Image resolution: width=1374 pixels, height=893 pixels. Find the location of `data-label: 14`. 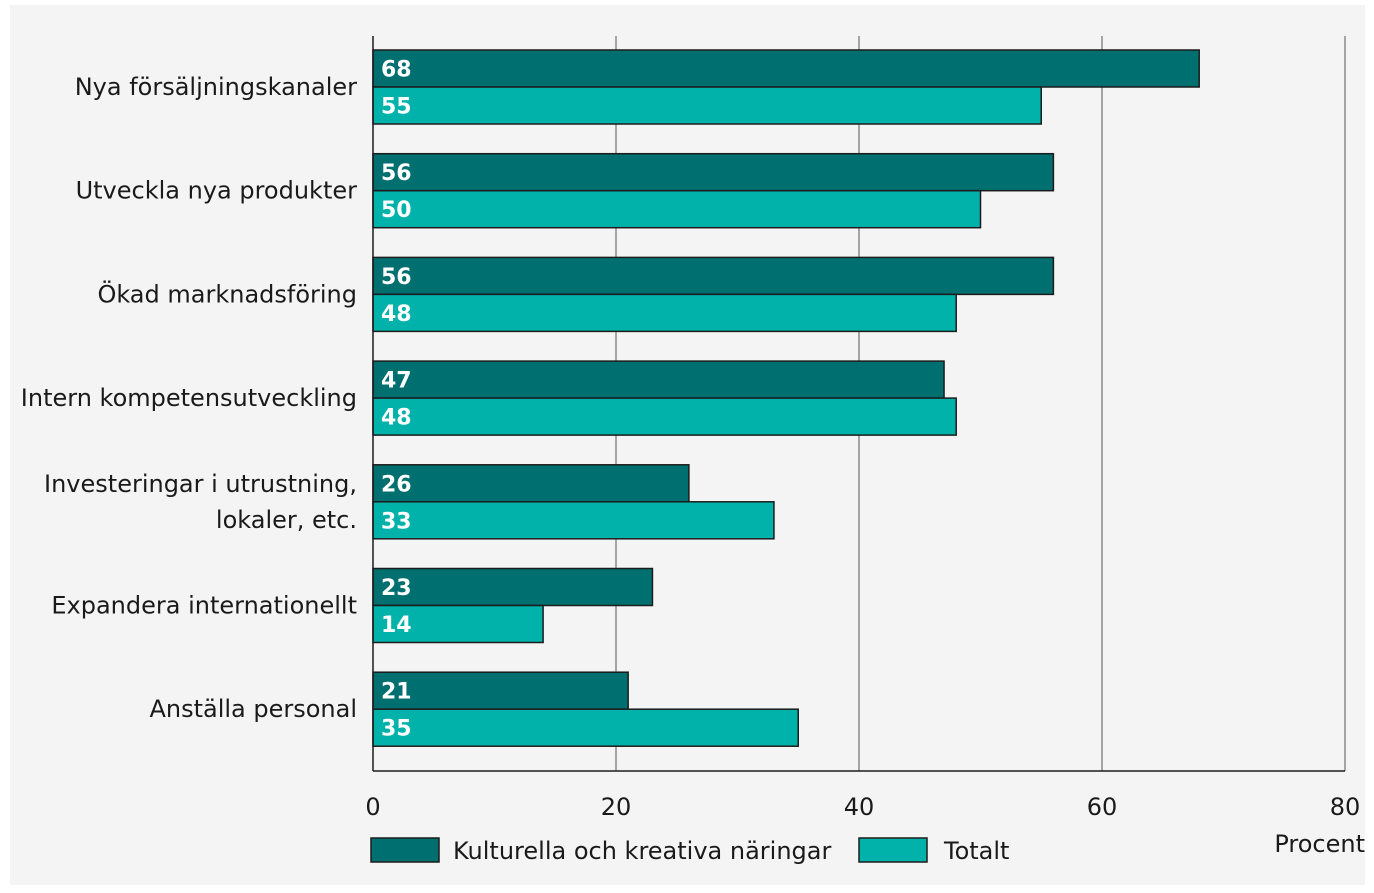

data-label: 14 is located at coordinates (396, 625).